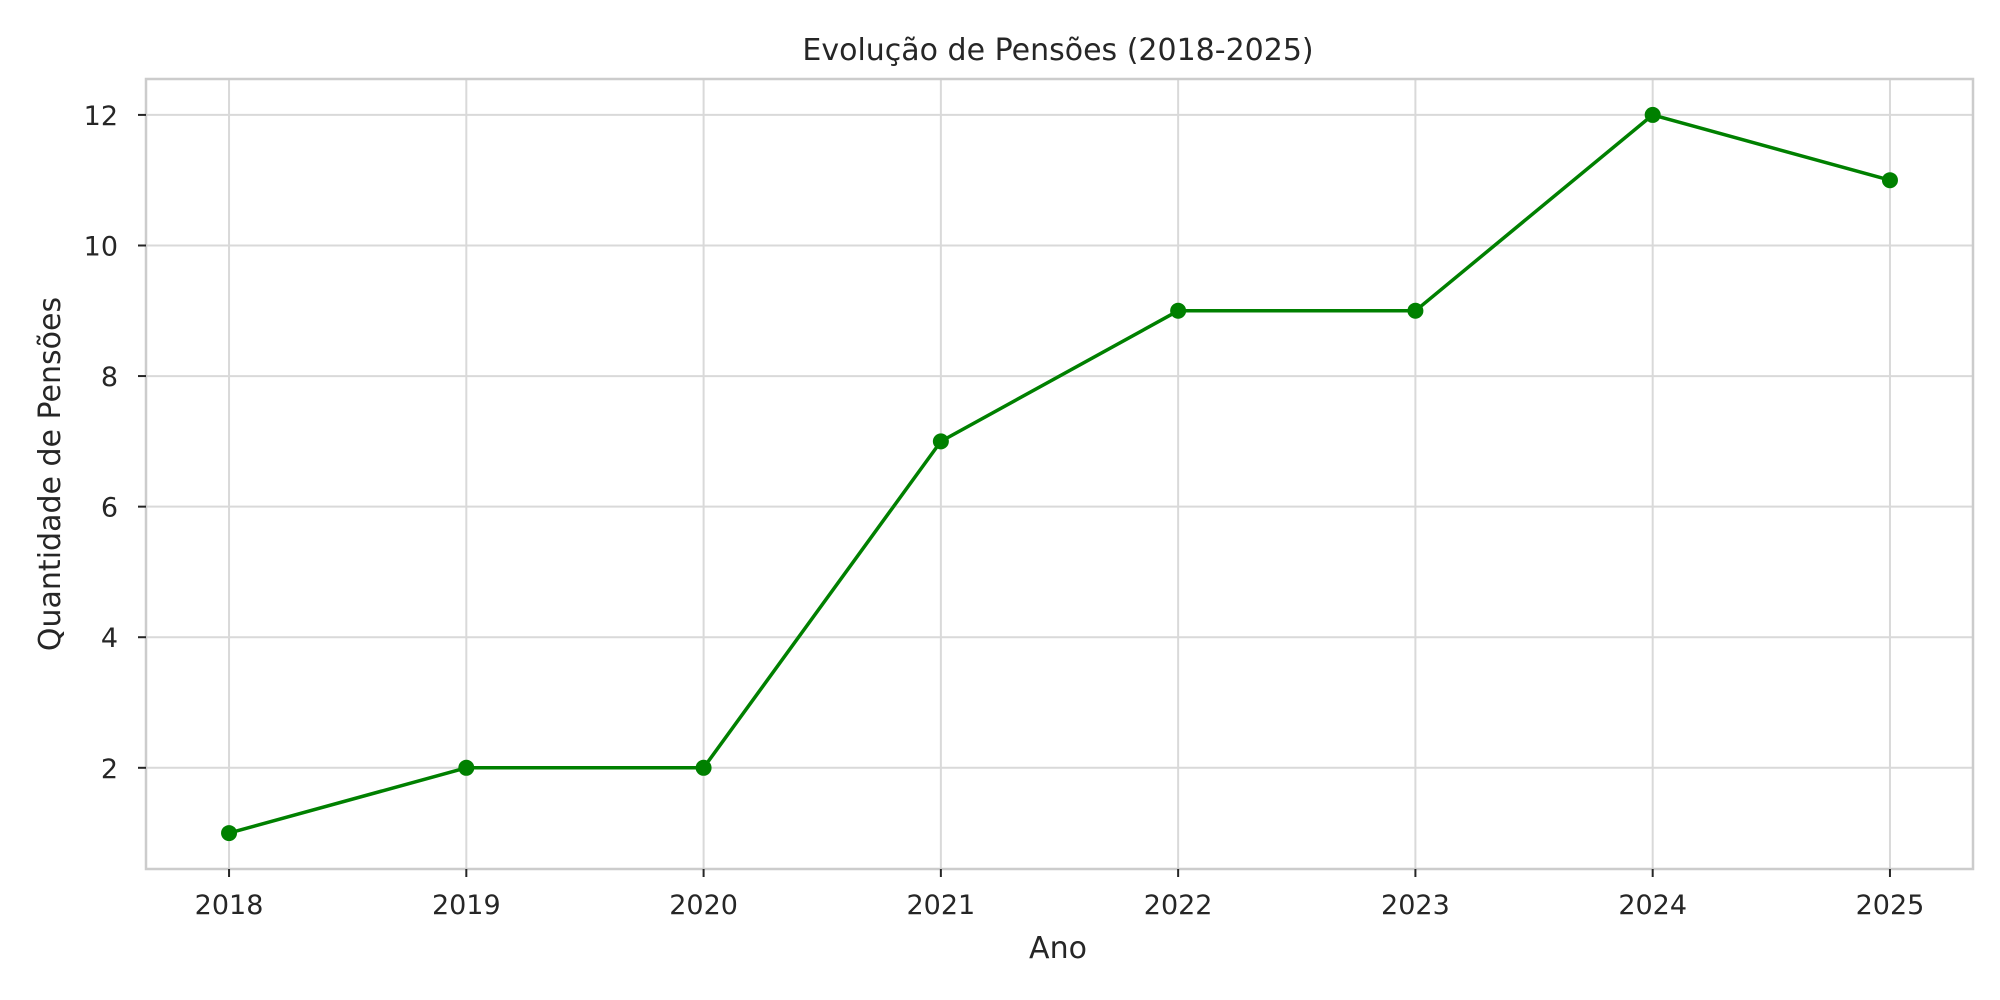  I want to click on x-tick-label: 2019, so click(466, 905).